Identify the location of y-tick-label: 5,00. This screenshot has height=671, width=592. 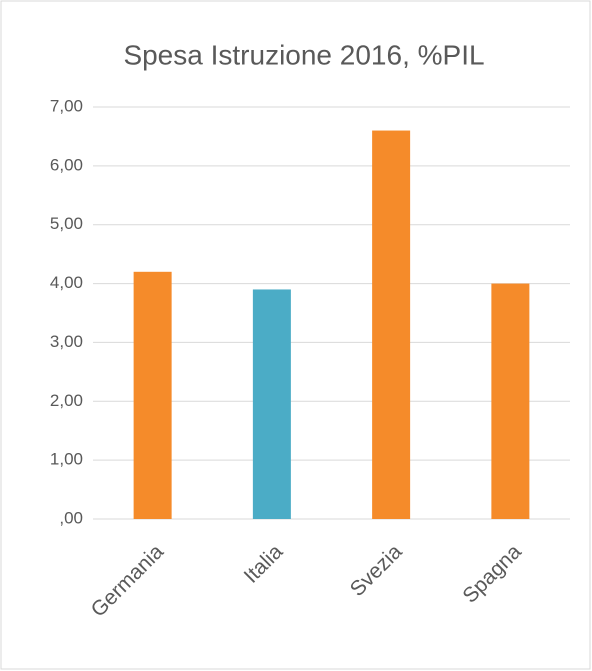
(66, 223).